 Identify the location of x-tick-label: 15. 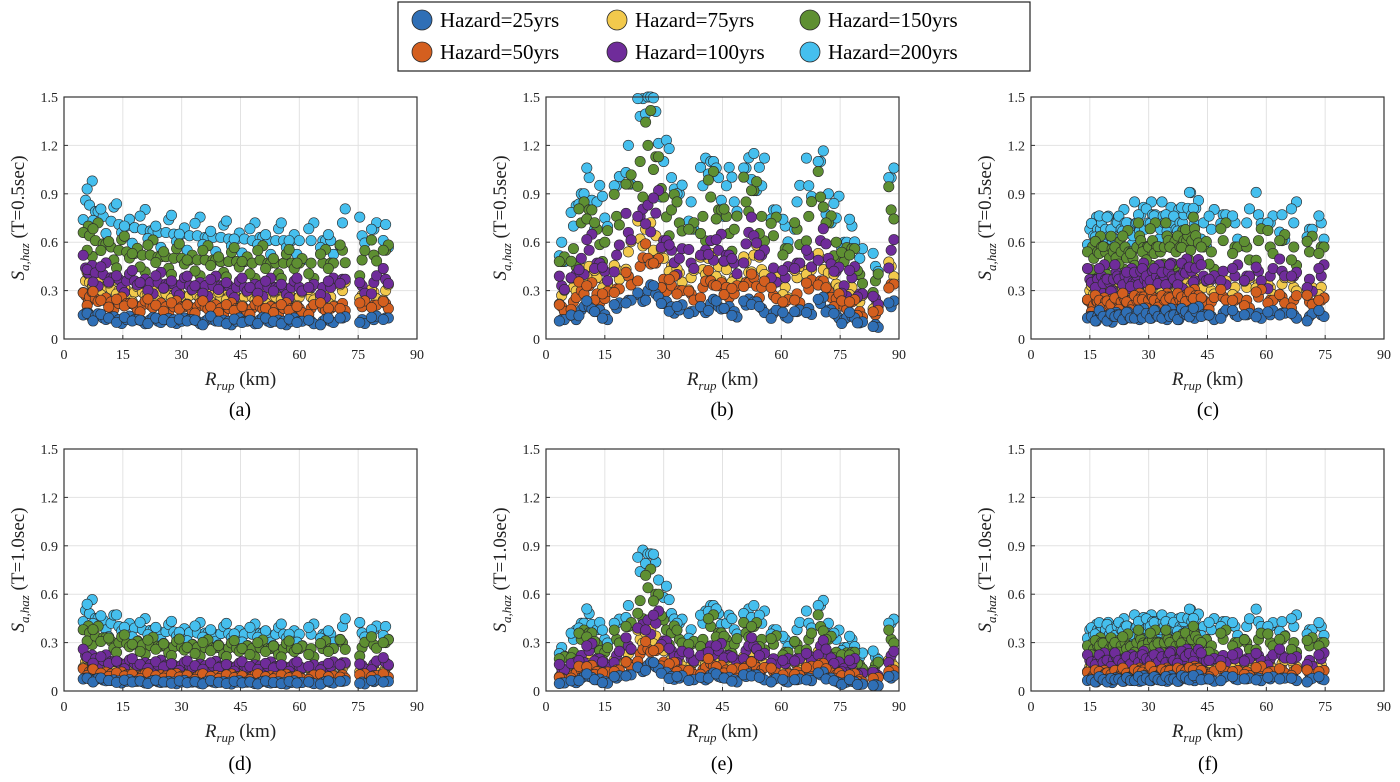
(123, 707).